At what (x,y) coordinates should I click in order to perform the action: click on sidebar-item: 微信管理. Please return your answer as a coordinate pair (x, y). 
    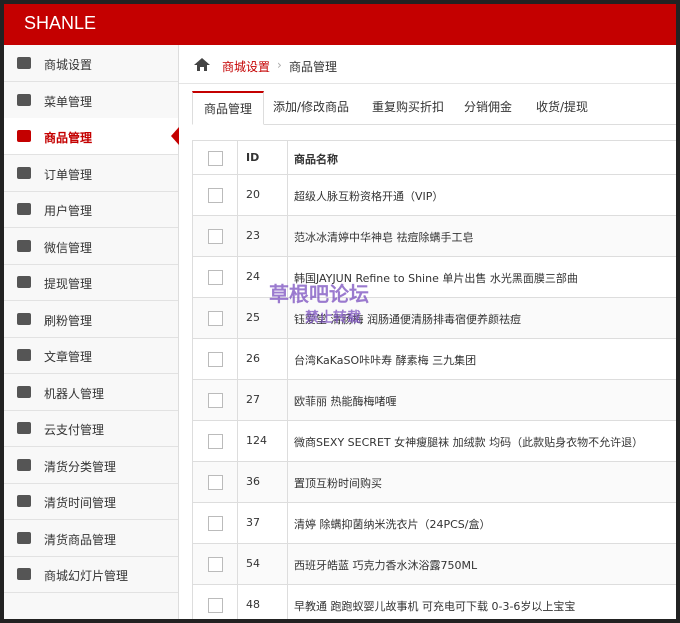
    Looking at the image, I should click on (91, 246).